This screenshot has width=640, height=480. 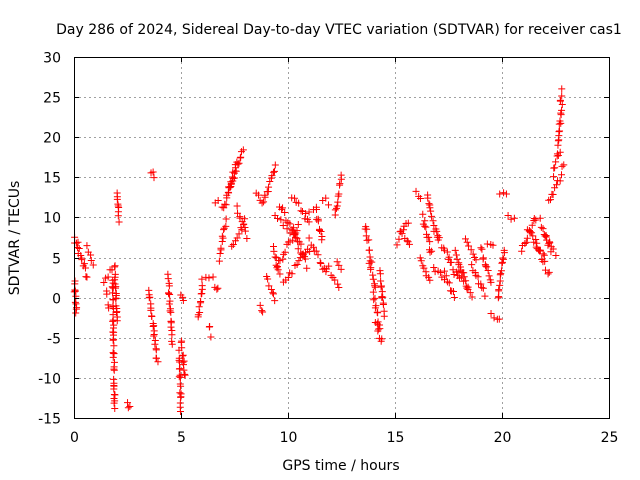 What do you see at coordinates (52, 59) in the screenshot?
I see `y-tick-label: 30` at bounding box center [52, 59].